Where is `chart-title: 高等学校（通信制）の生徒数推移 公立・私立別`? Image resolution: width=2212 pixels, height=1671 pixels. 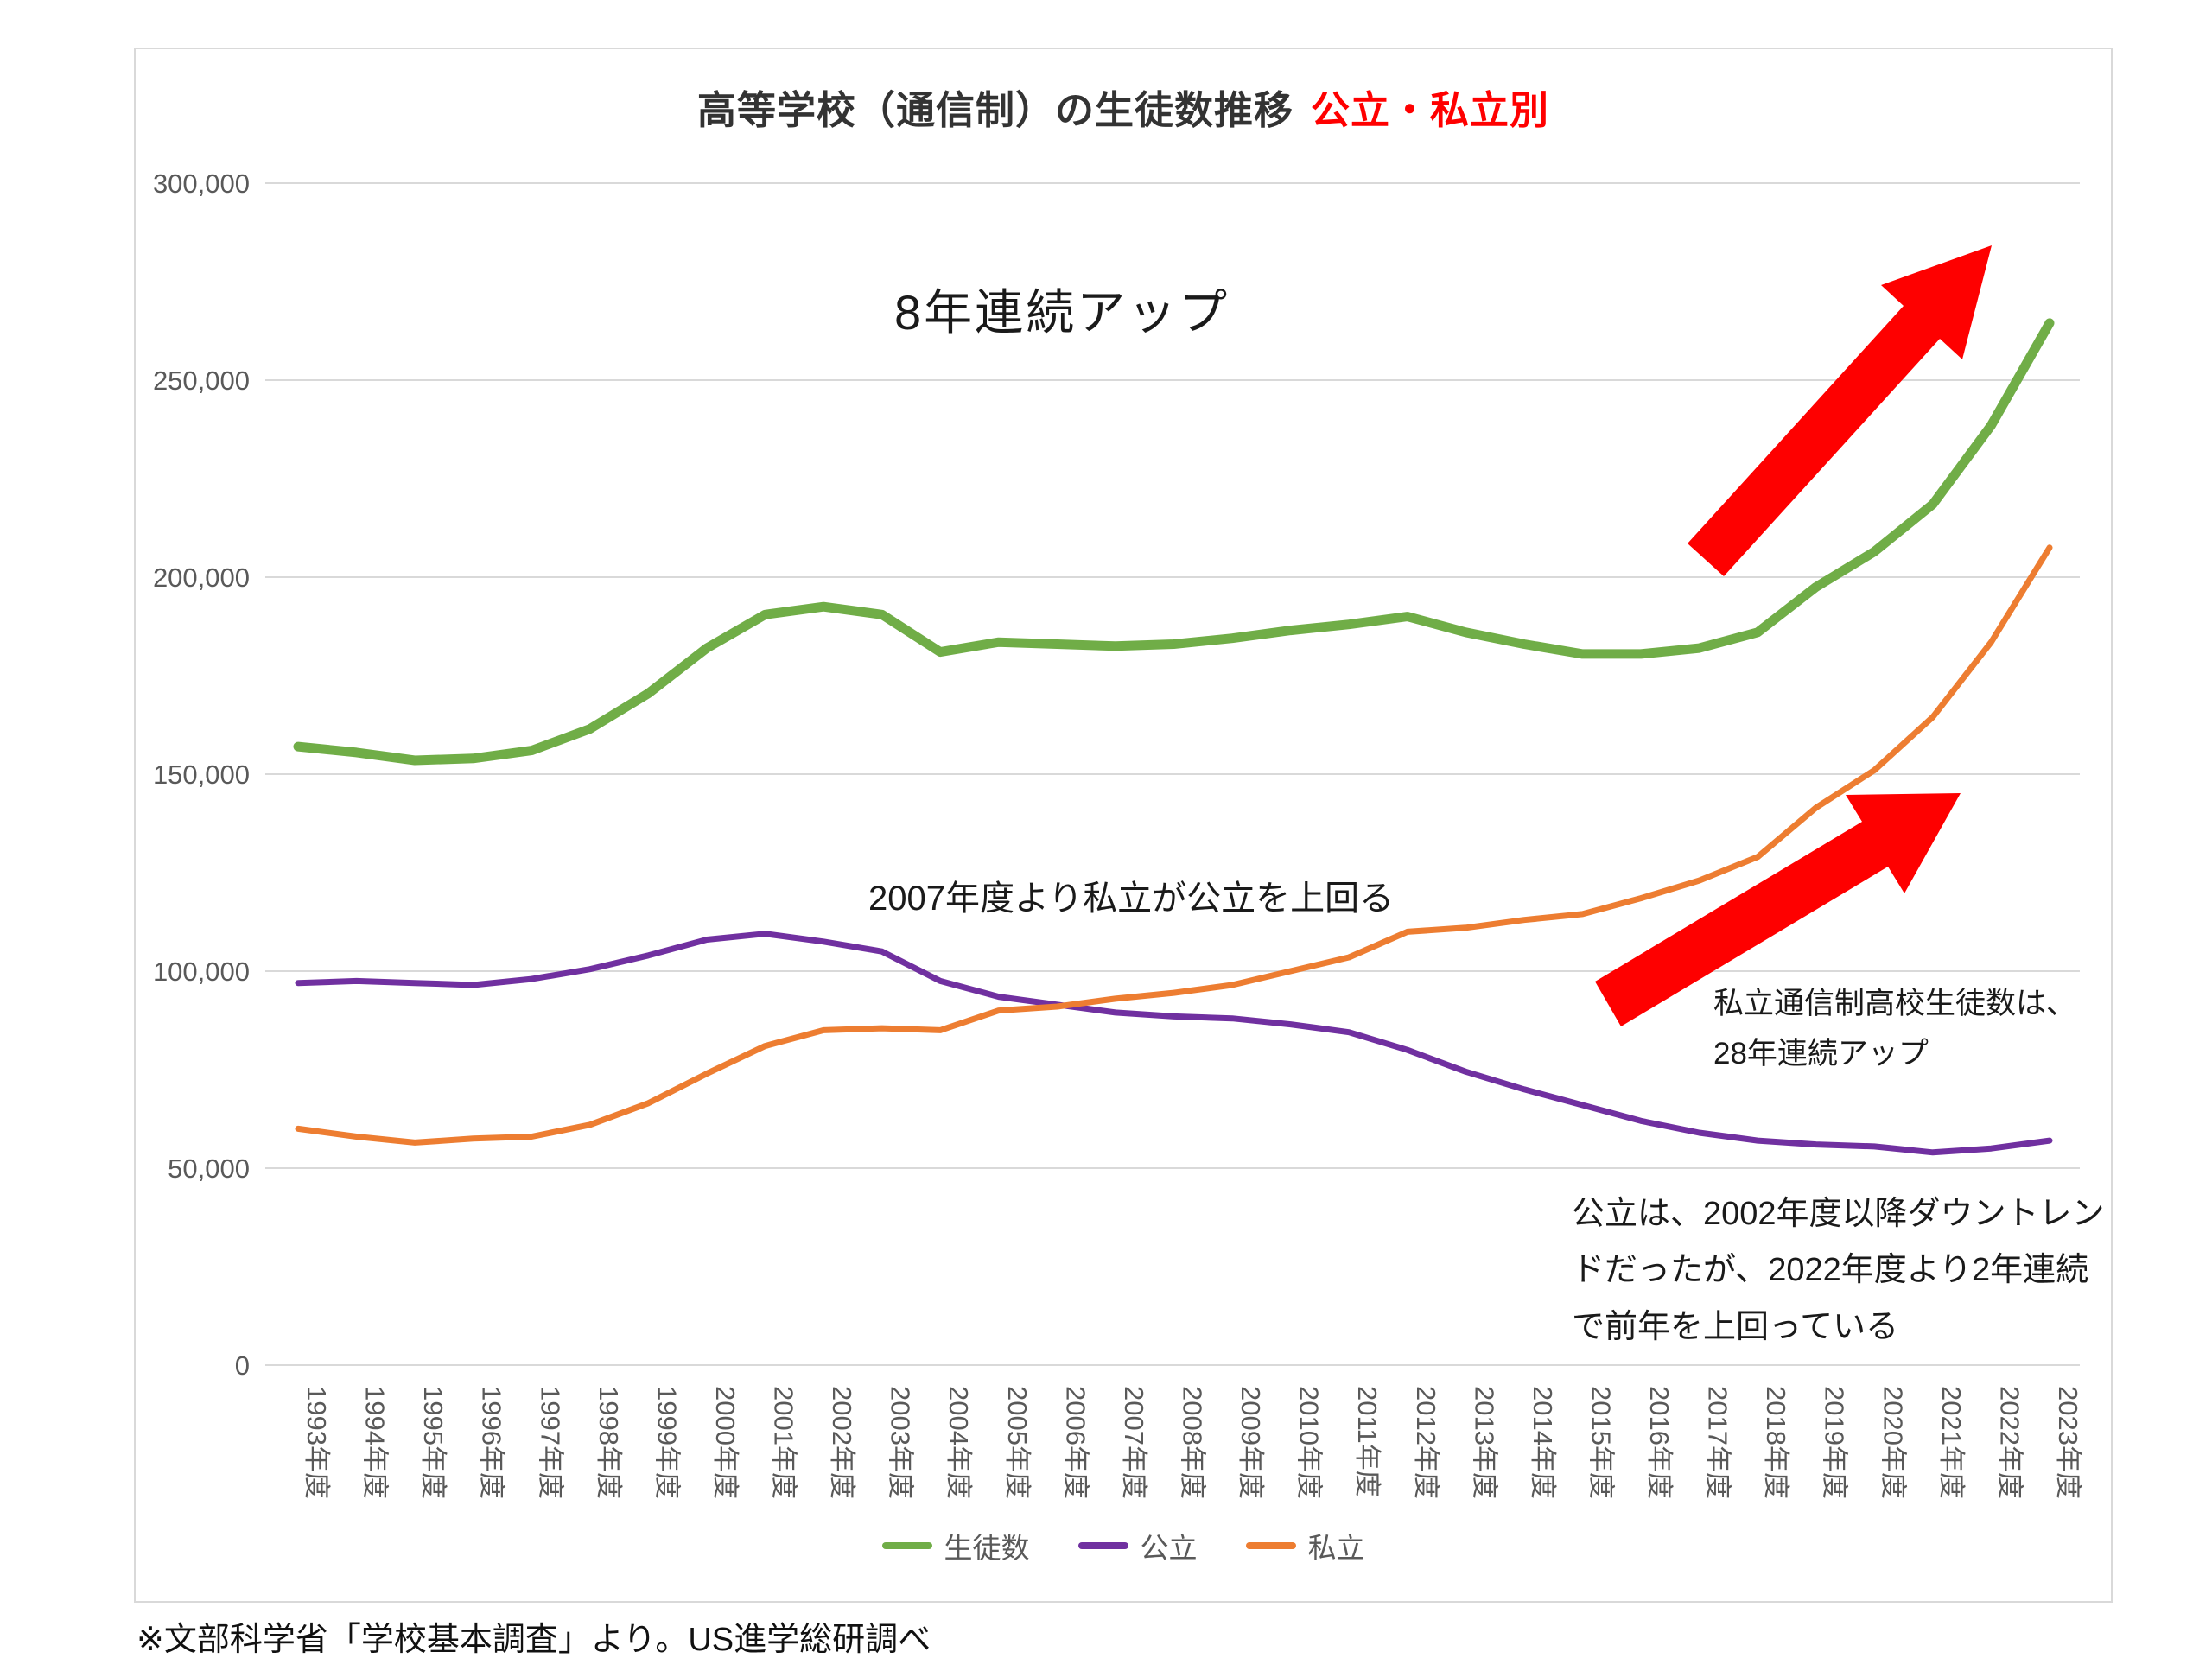 chart-title: 高等学校（通信制）の生徒数推移 公立・私立別 is located at coordinates (1123, 107).